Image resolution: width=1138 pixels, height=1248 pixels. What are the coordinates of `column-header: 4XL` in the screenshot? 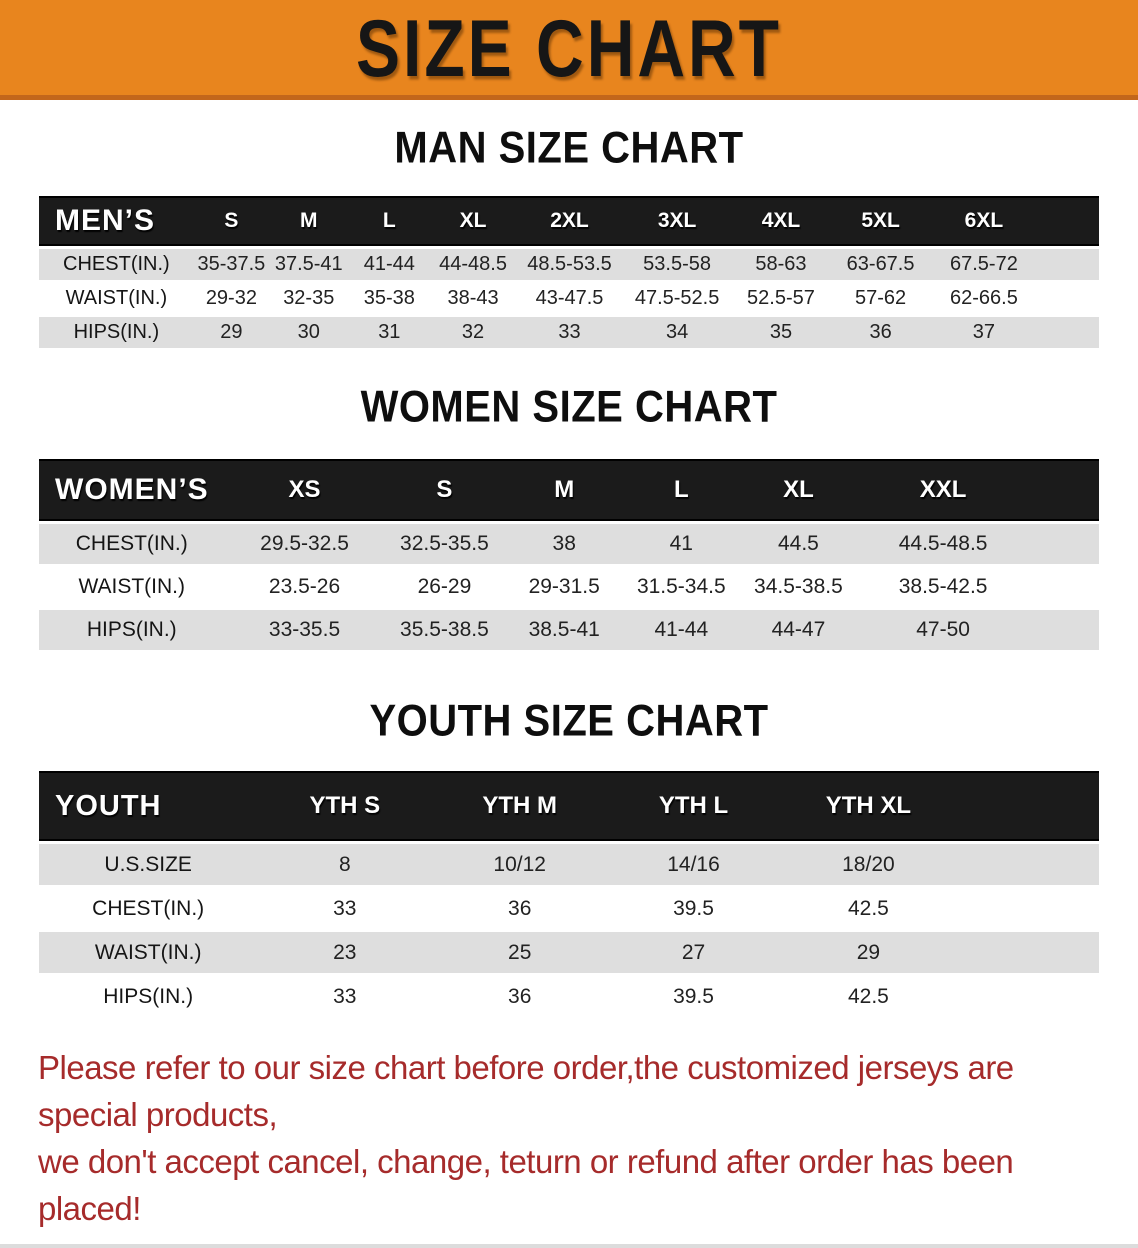 It's located at (781, 221).